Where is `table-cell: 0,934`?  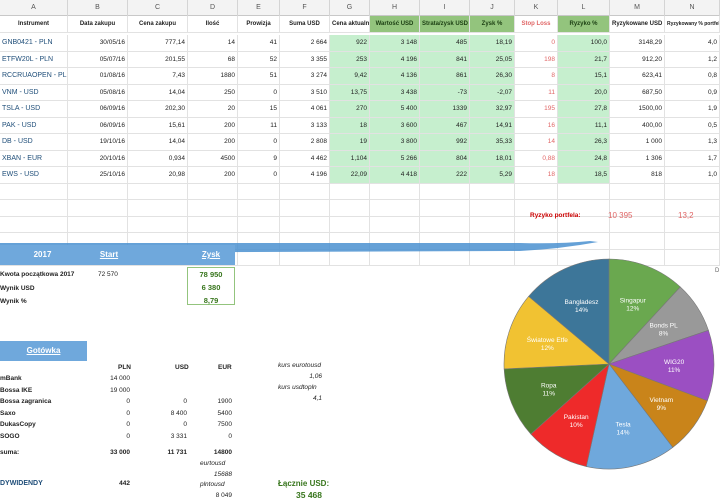 table-cell: 0,934 is located at coordinates (158, 158).